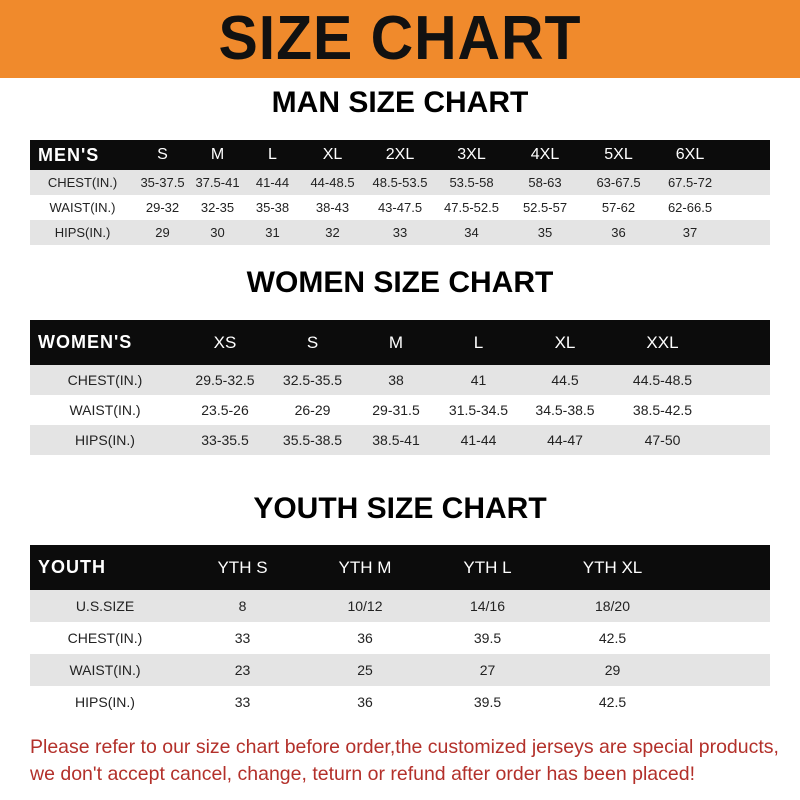  I want to click on table-row: HIPS(IN.) 29 30 31 32 33 34 35 36 37, so click(400, 232).